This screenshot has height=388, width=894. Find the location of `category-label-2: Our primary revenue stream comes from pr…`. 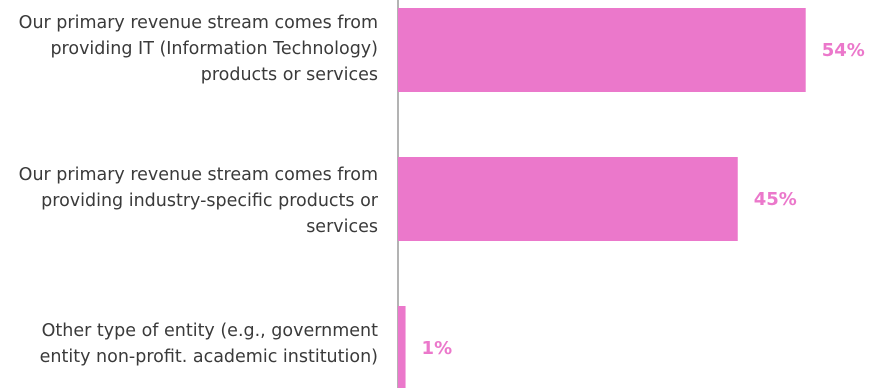

category-label-2: Our primary revenue stream comes from pr… is located at coordinates (198, 201).